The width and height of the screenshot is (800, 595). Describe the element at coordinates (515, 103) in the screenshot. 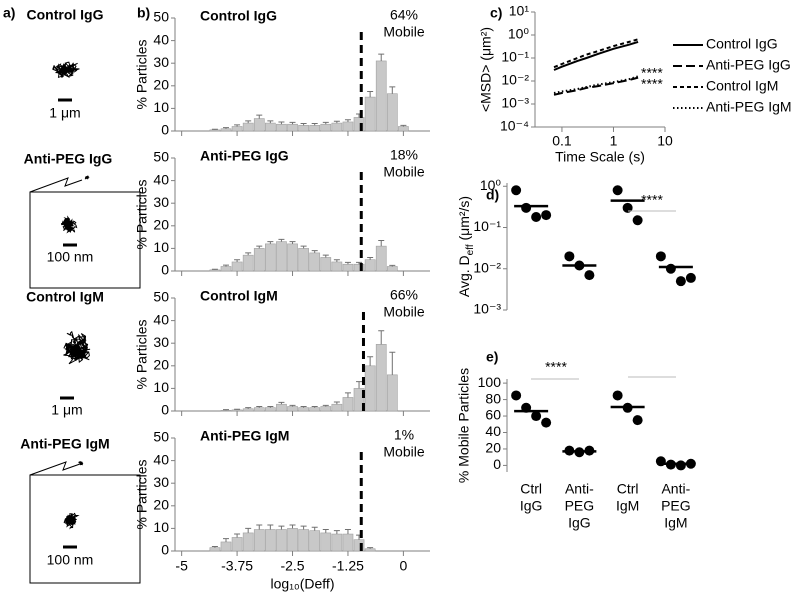

I see `y-tick-label: 10⁻³` at that location.